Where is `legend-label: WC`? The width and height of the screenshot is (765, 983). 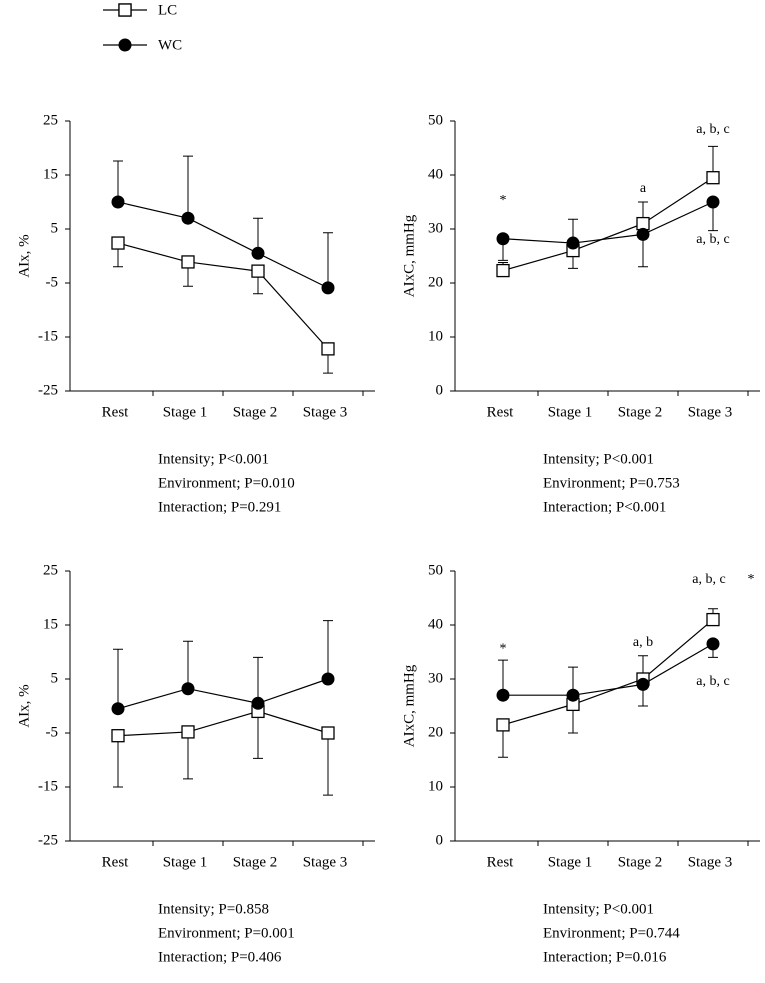
legend-label: WC is located at coordinates (170, 45).